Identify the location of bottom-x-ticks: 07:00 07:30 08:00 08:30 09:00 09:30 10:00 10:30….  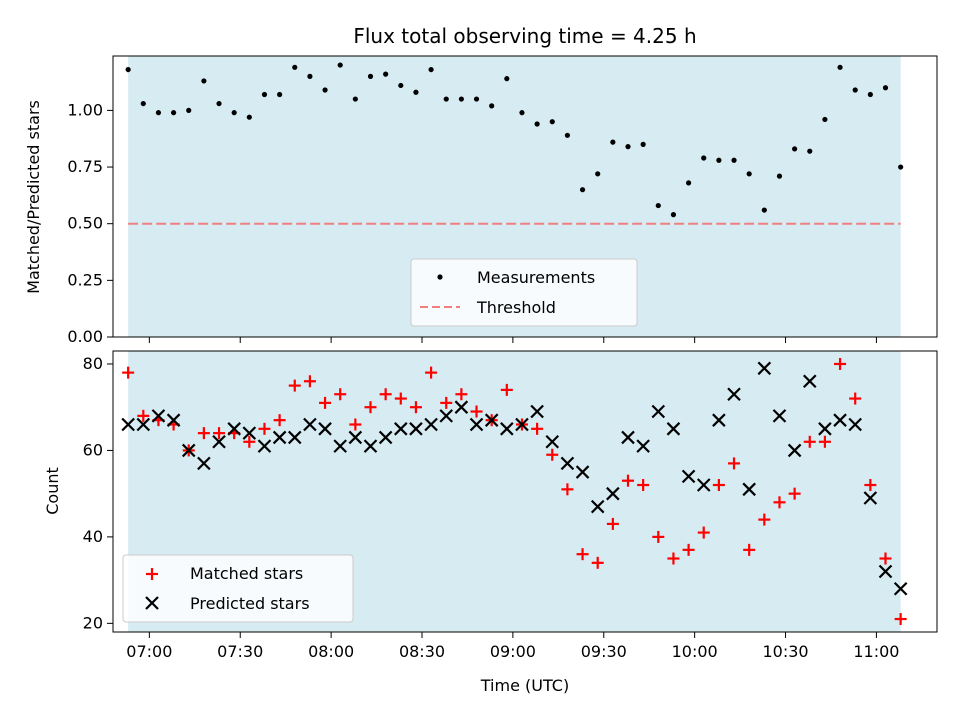
(512, 646).